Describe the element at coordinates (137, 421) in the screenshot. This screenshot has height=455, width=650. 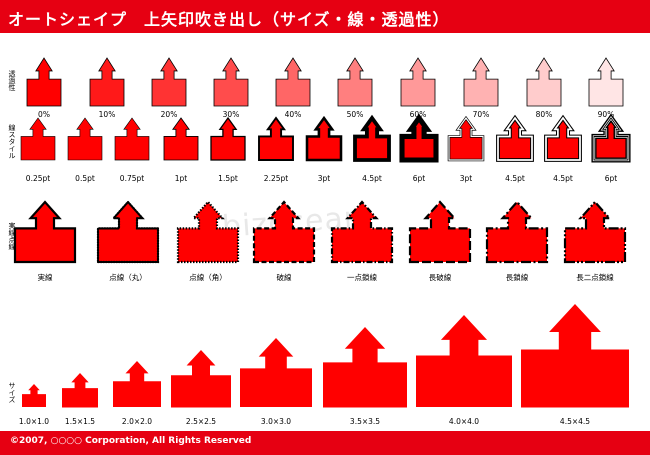
I see `shape-caption: 2.0×2.0` at that location.